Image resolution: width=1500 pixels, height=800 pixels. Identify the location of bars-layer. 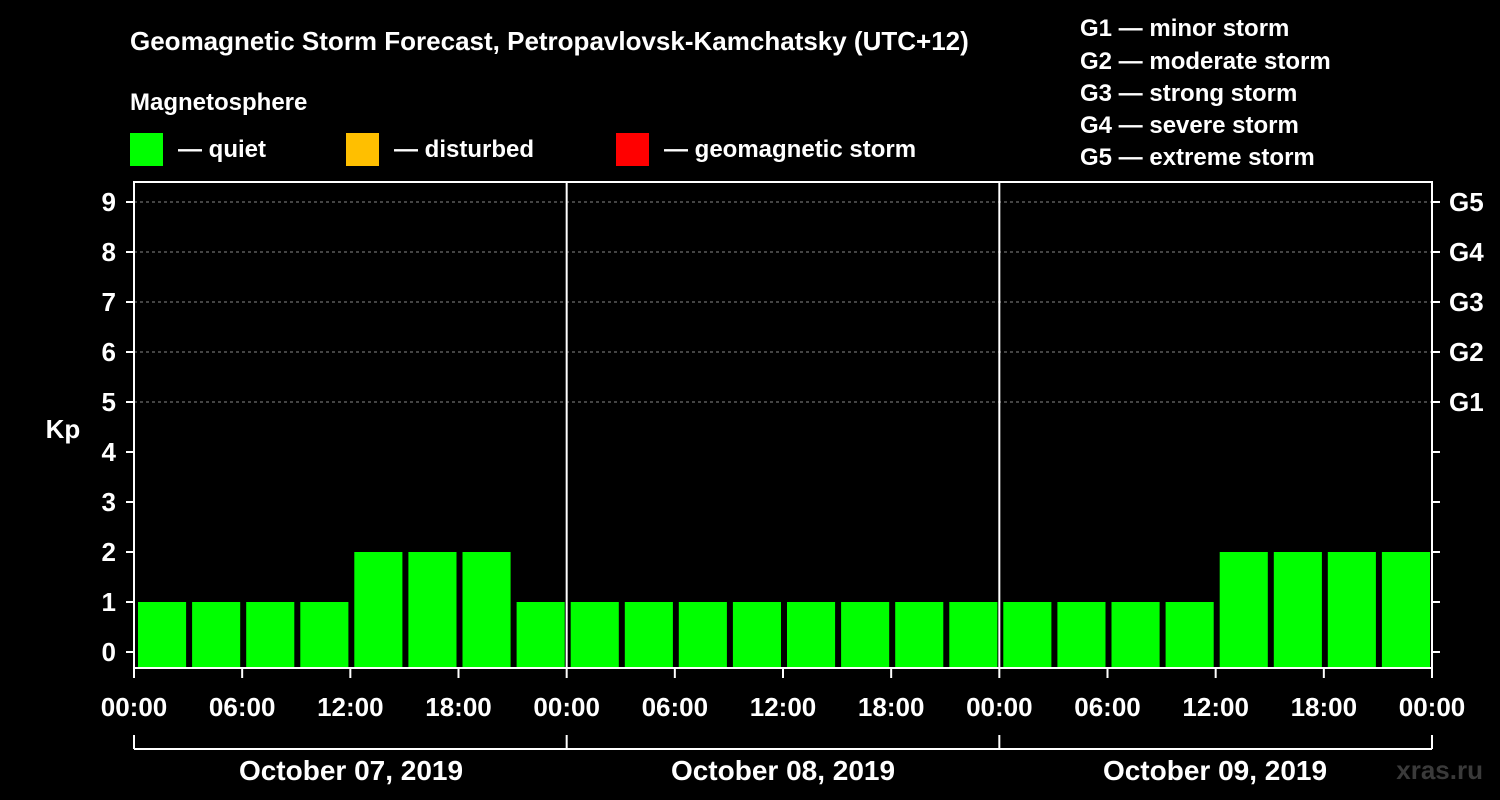
(784, 610).